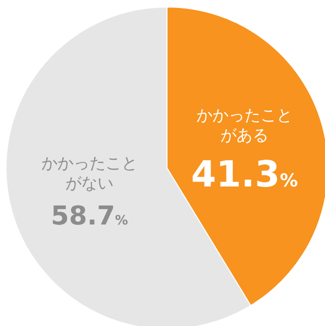  What do you see at coordinates (89, 173) in the screenshot?
I see `slice-label: かかったことがない` at bounding box center [89, 173].